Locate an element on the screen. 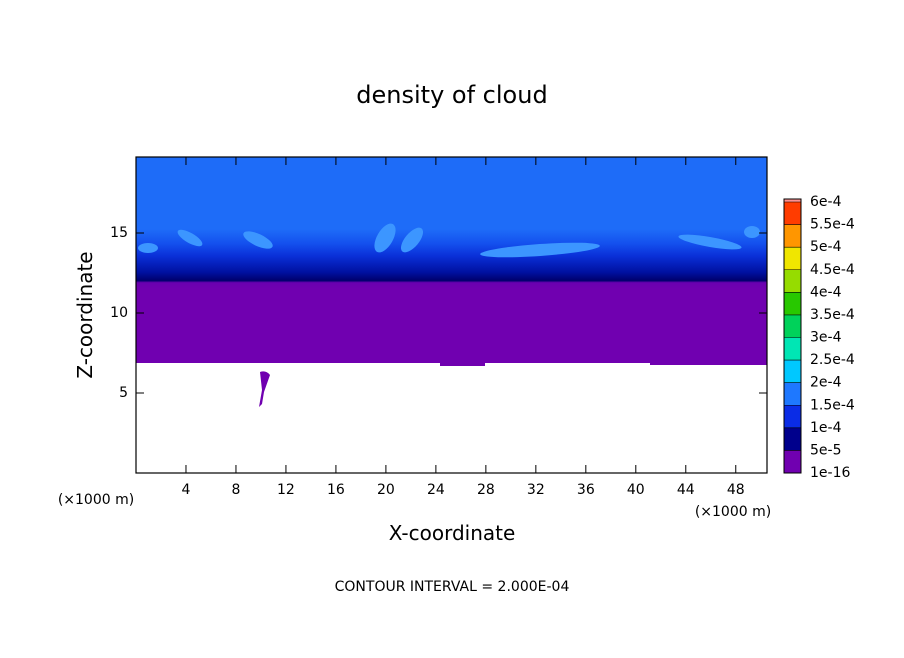 The height and width of the screenshot is (658, 904). colorbar-label: 5.5e-4 is located at coordinates (832, 225).